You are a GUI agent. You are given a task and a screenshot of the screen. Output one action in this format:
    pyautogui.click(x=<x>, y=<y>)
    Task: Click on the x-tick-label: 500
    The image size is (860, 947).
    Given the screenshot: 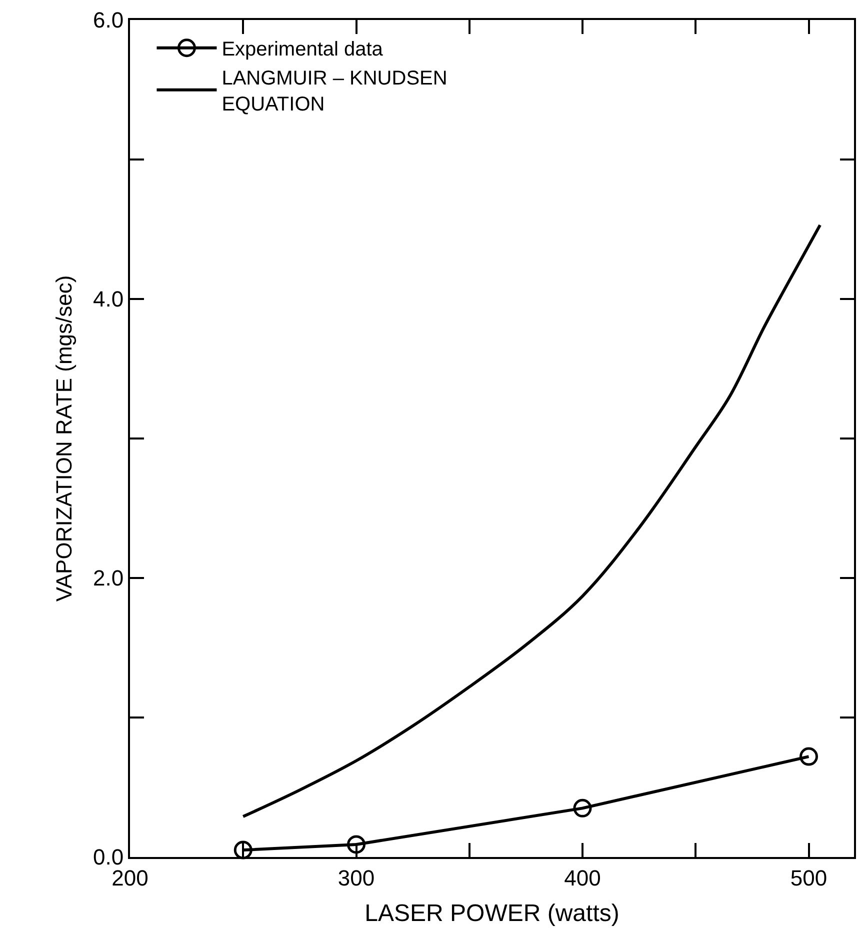 What is the action you would take?
    pyautogui.click(x=809, y=877)
    